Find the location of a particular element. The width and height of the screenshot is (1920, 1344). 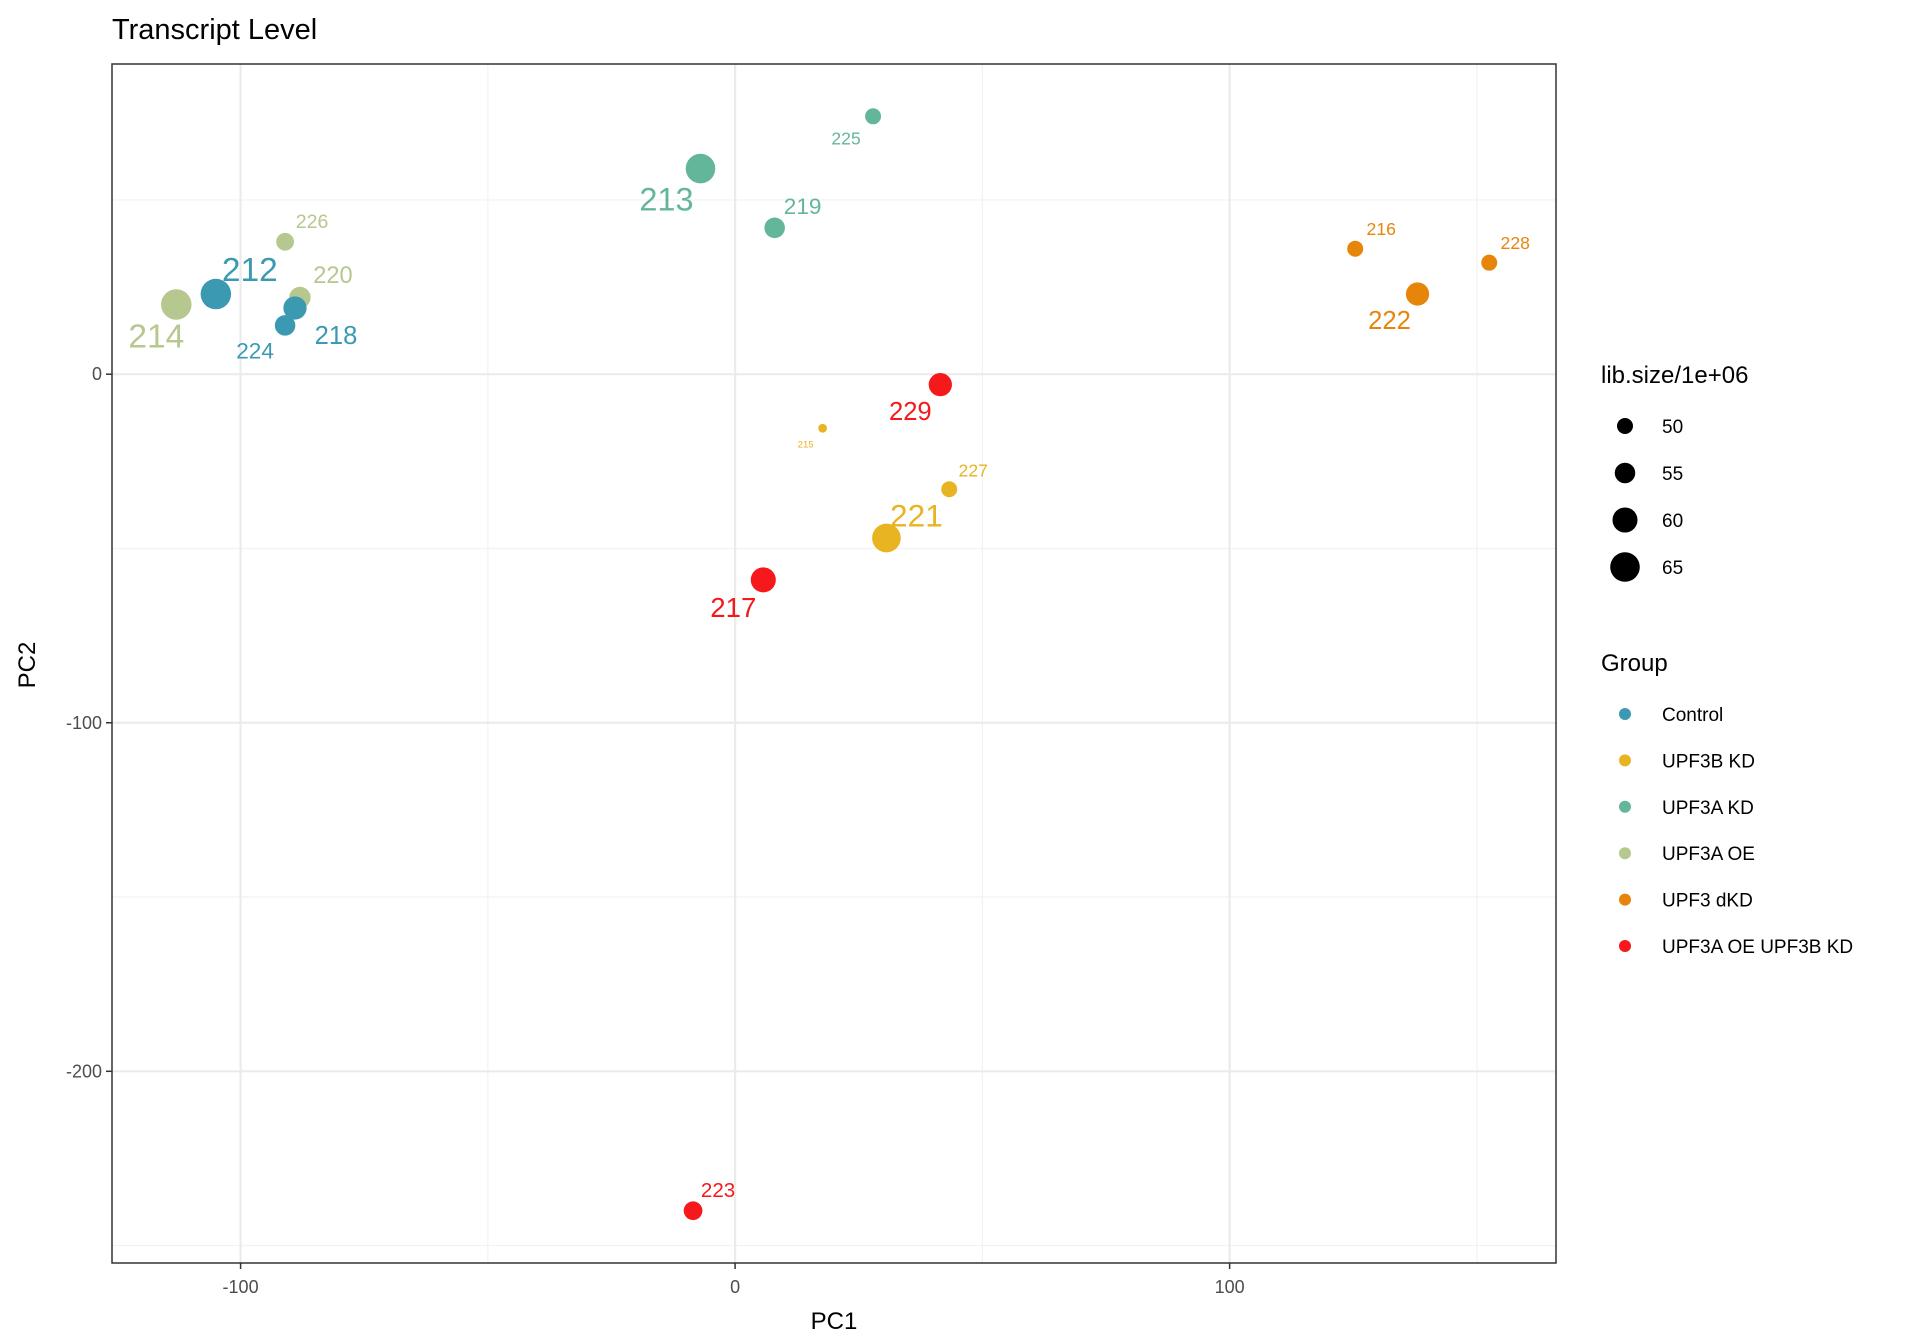

size-legend-label: 50 is located at coordinates (1672, 427).